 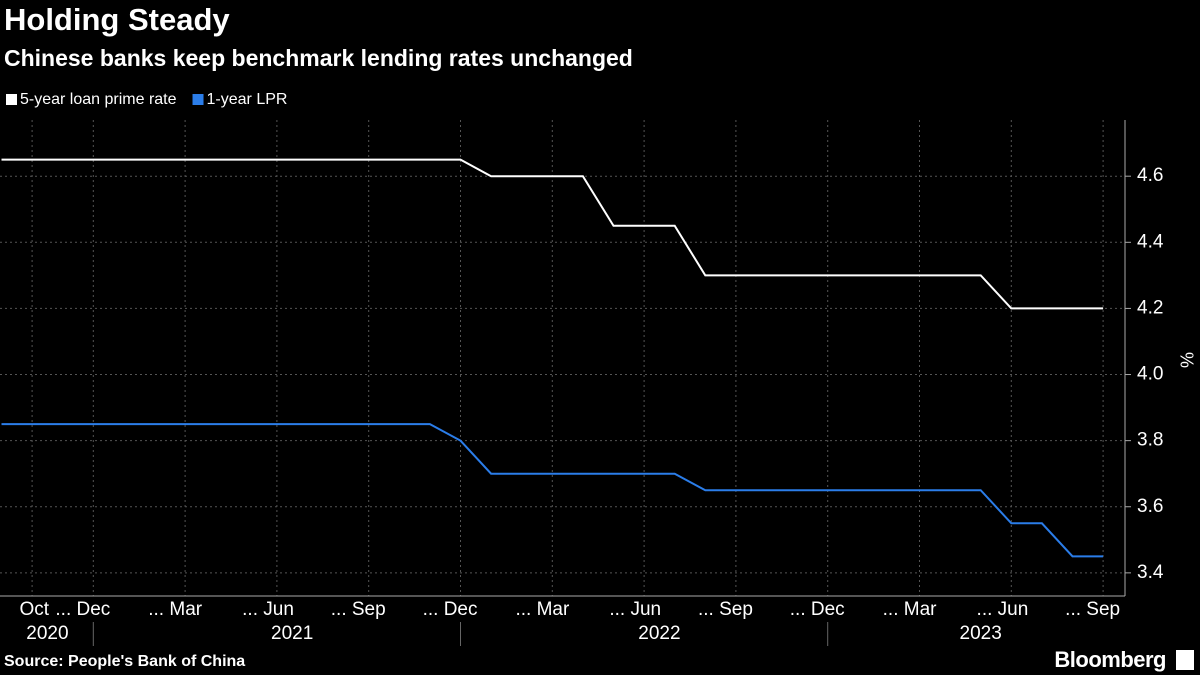 I want to click on year-label: 2020, so click(x=47, y=633).